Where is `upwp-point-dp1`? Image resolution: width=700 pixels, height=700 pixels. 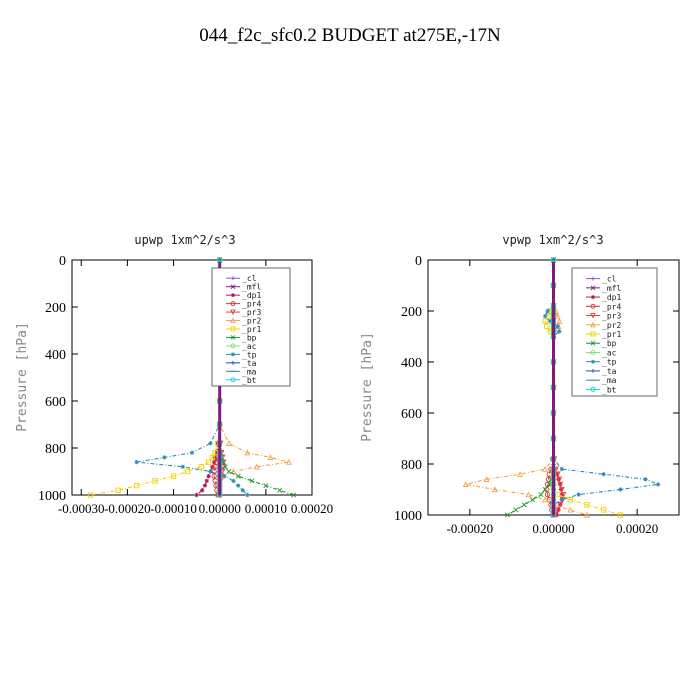
upwp-point-dp1 is located at coordinates (206, 481).